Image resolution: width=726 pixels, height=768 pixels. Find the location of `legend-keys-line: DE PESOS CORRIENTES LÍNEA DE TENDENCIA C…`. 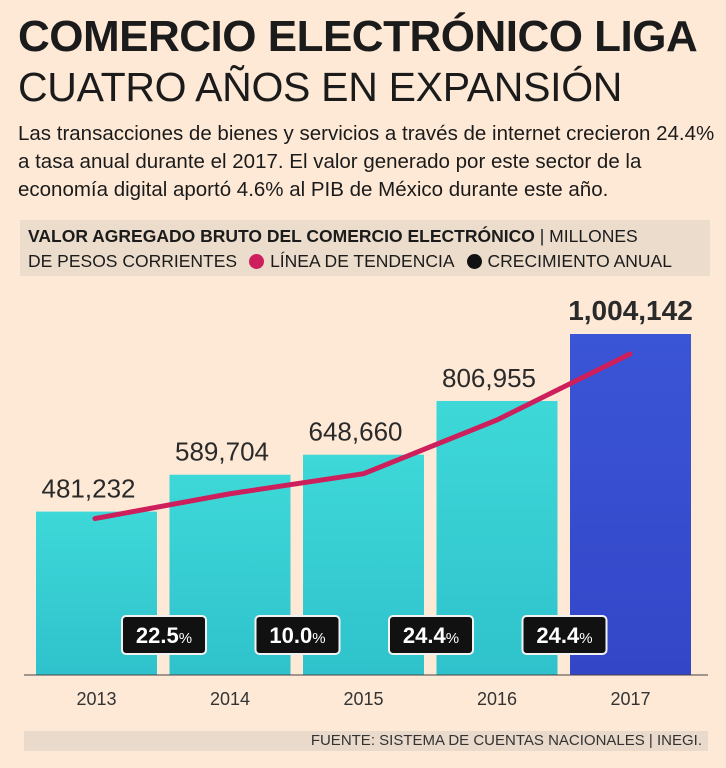

legend-keys-line: DE PESOS CORRIENTES LÍNEA DE TENDENCIA C… is located at coordinates (350, 261).